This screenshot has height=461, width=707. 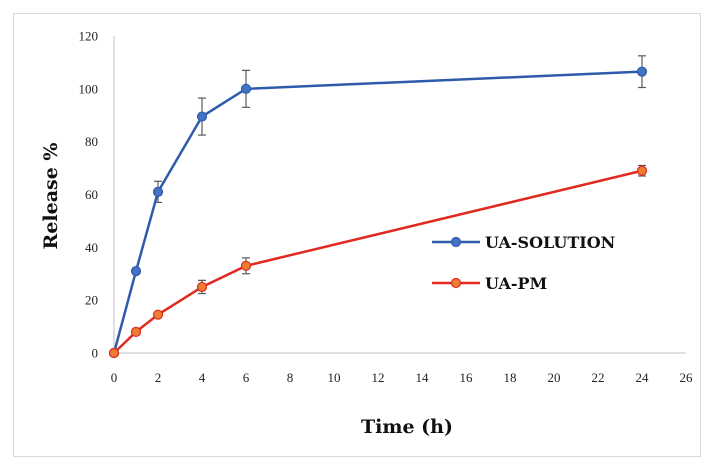 What do you see at coordinates (378, 377) in the screenshot?
I see `x-tick-label: 12` at bounding box center [378, 377].